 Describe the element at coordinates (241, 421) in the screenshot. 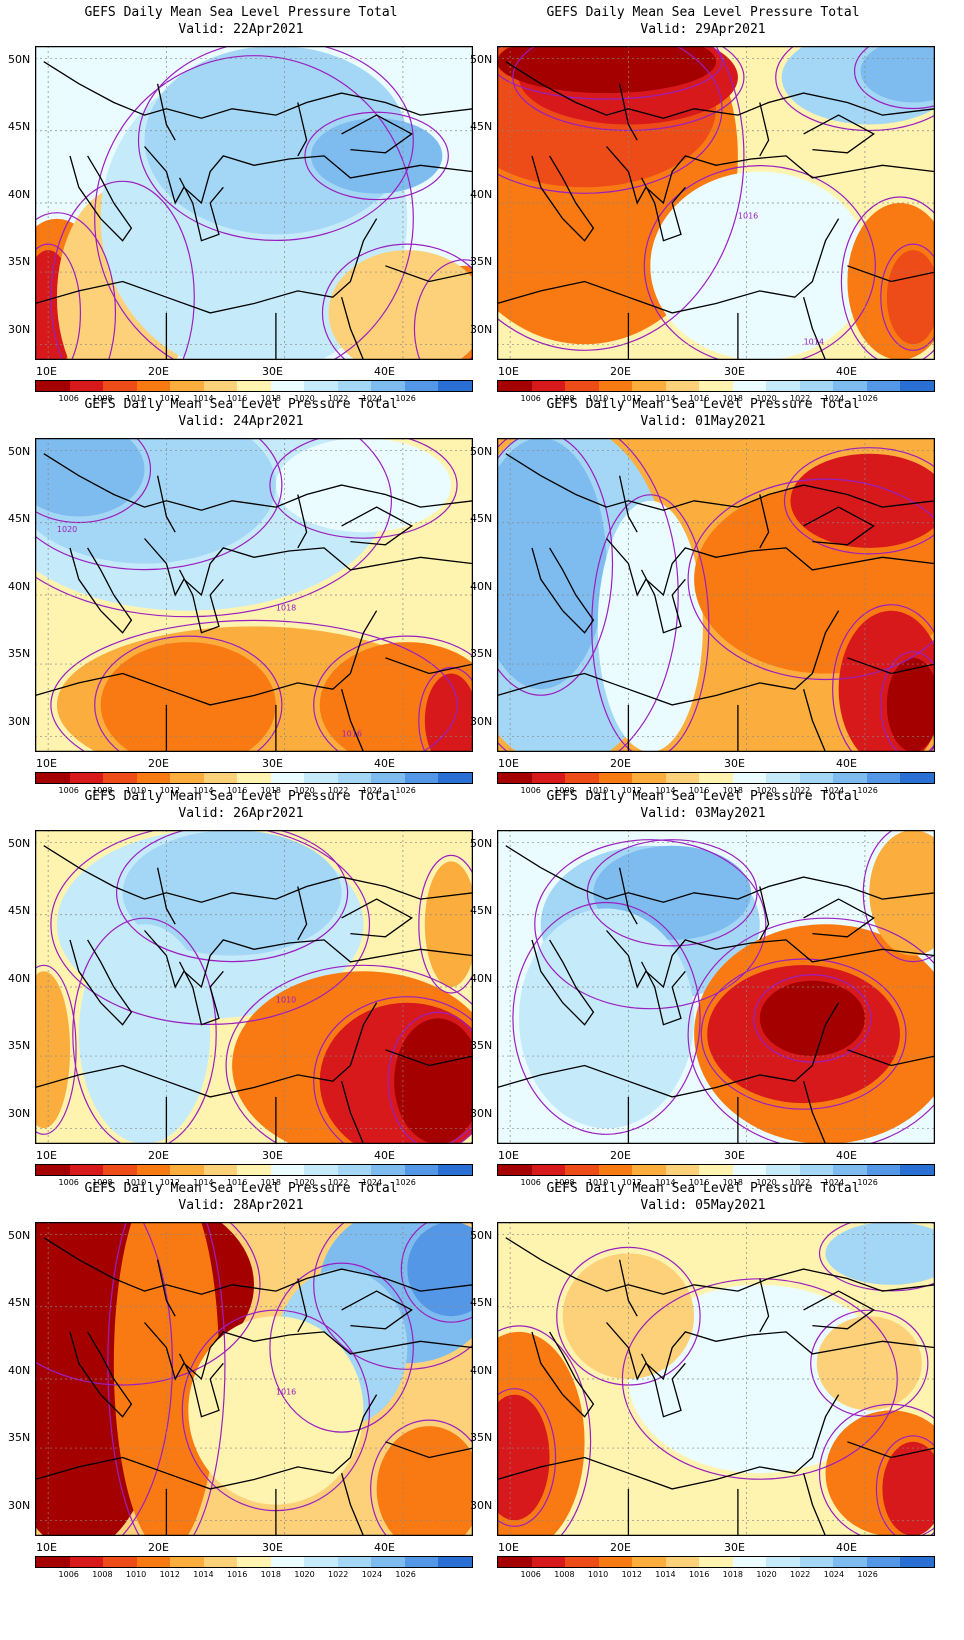

I see `panel-valid-date: Valid: 24Apr2021` at that location.